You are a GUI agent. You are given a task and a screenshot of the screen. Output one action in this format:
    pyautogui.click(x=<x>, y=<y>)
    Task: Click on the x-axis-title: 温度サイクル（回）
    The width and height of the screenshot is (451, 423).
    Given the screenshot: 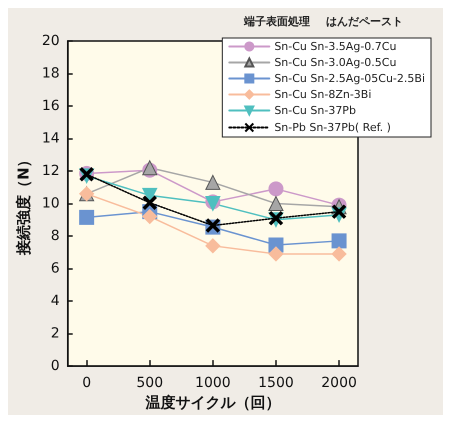 What is the action you would take?
    pyautogui.click(x=212, y=403)
    